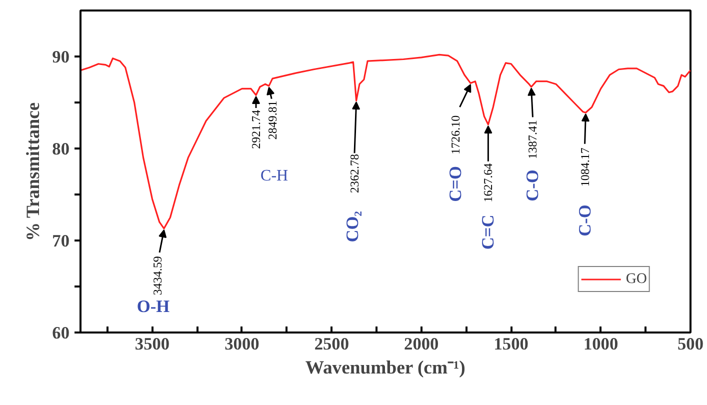 The height and width of the screenshot is (405, 707). What do you see at coordinates (256, 129) in the screenshot?
I see `annotation: 2921.74` at bounding box center [256, 129].